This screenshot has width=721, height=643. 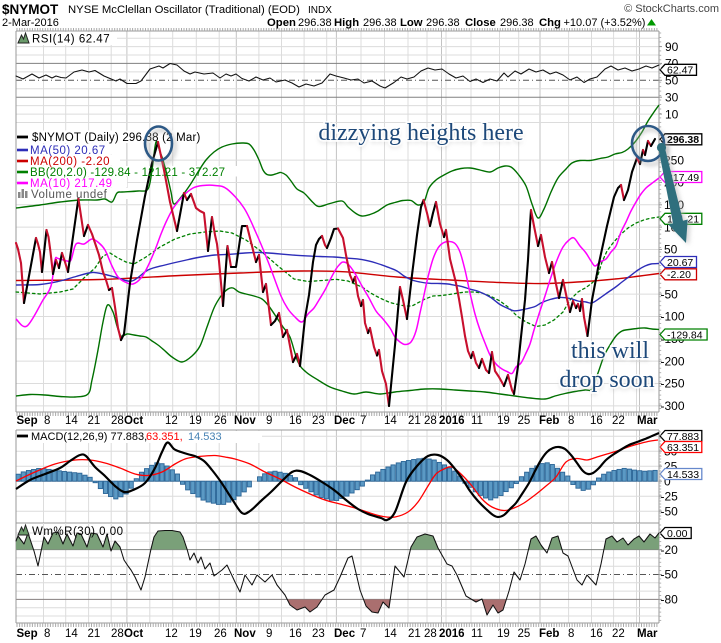 What do you see at coordinates (281, 23) in the screenshot?
I see `svg-text: Open` at bounding box center [281, 23].